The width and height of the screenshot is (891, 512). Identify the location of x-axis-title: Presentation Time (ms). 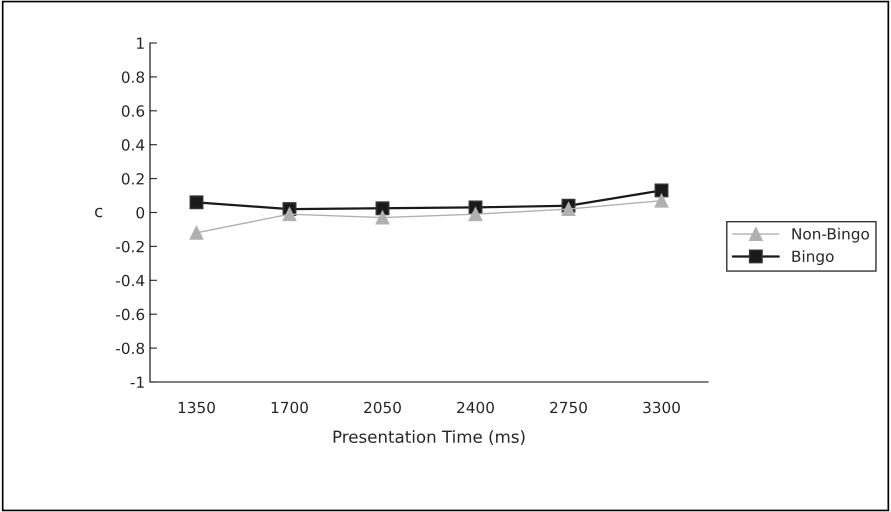
(429, 437).